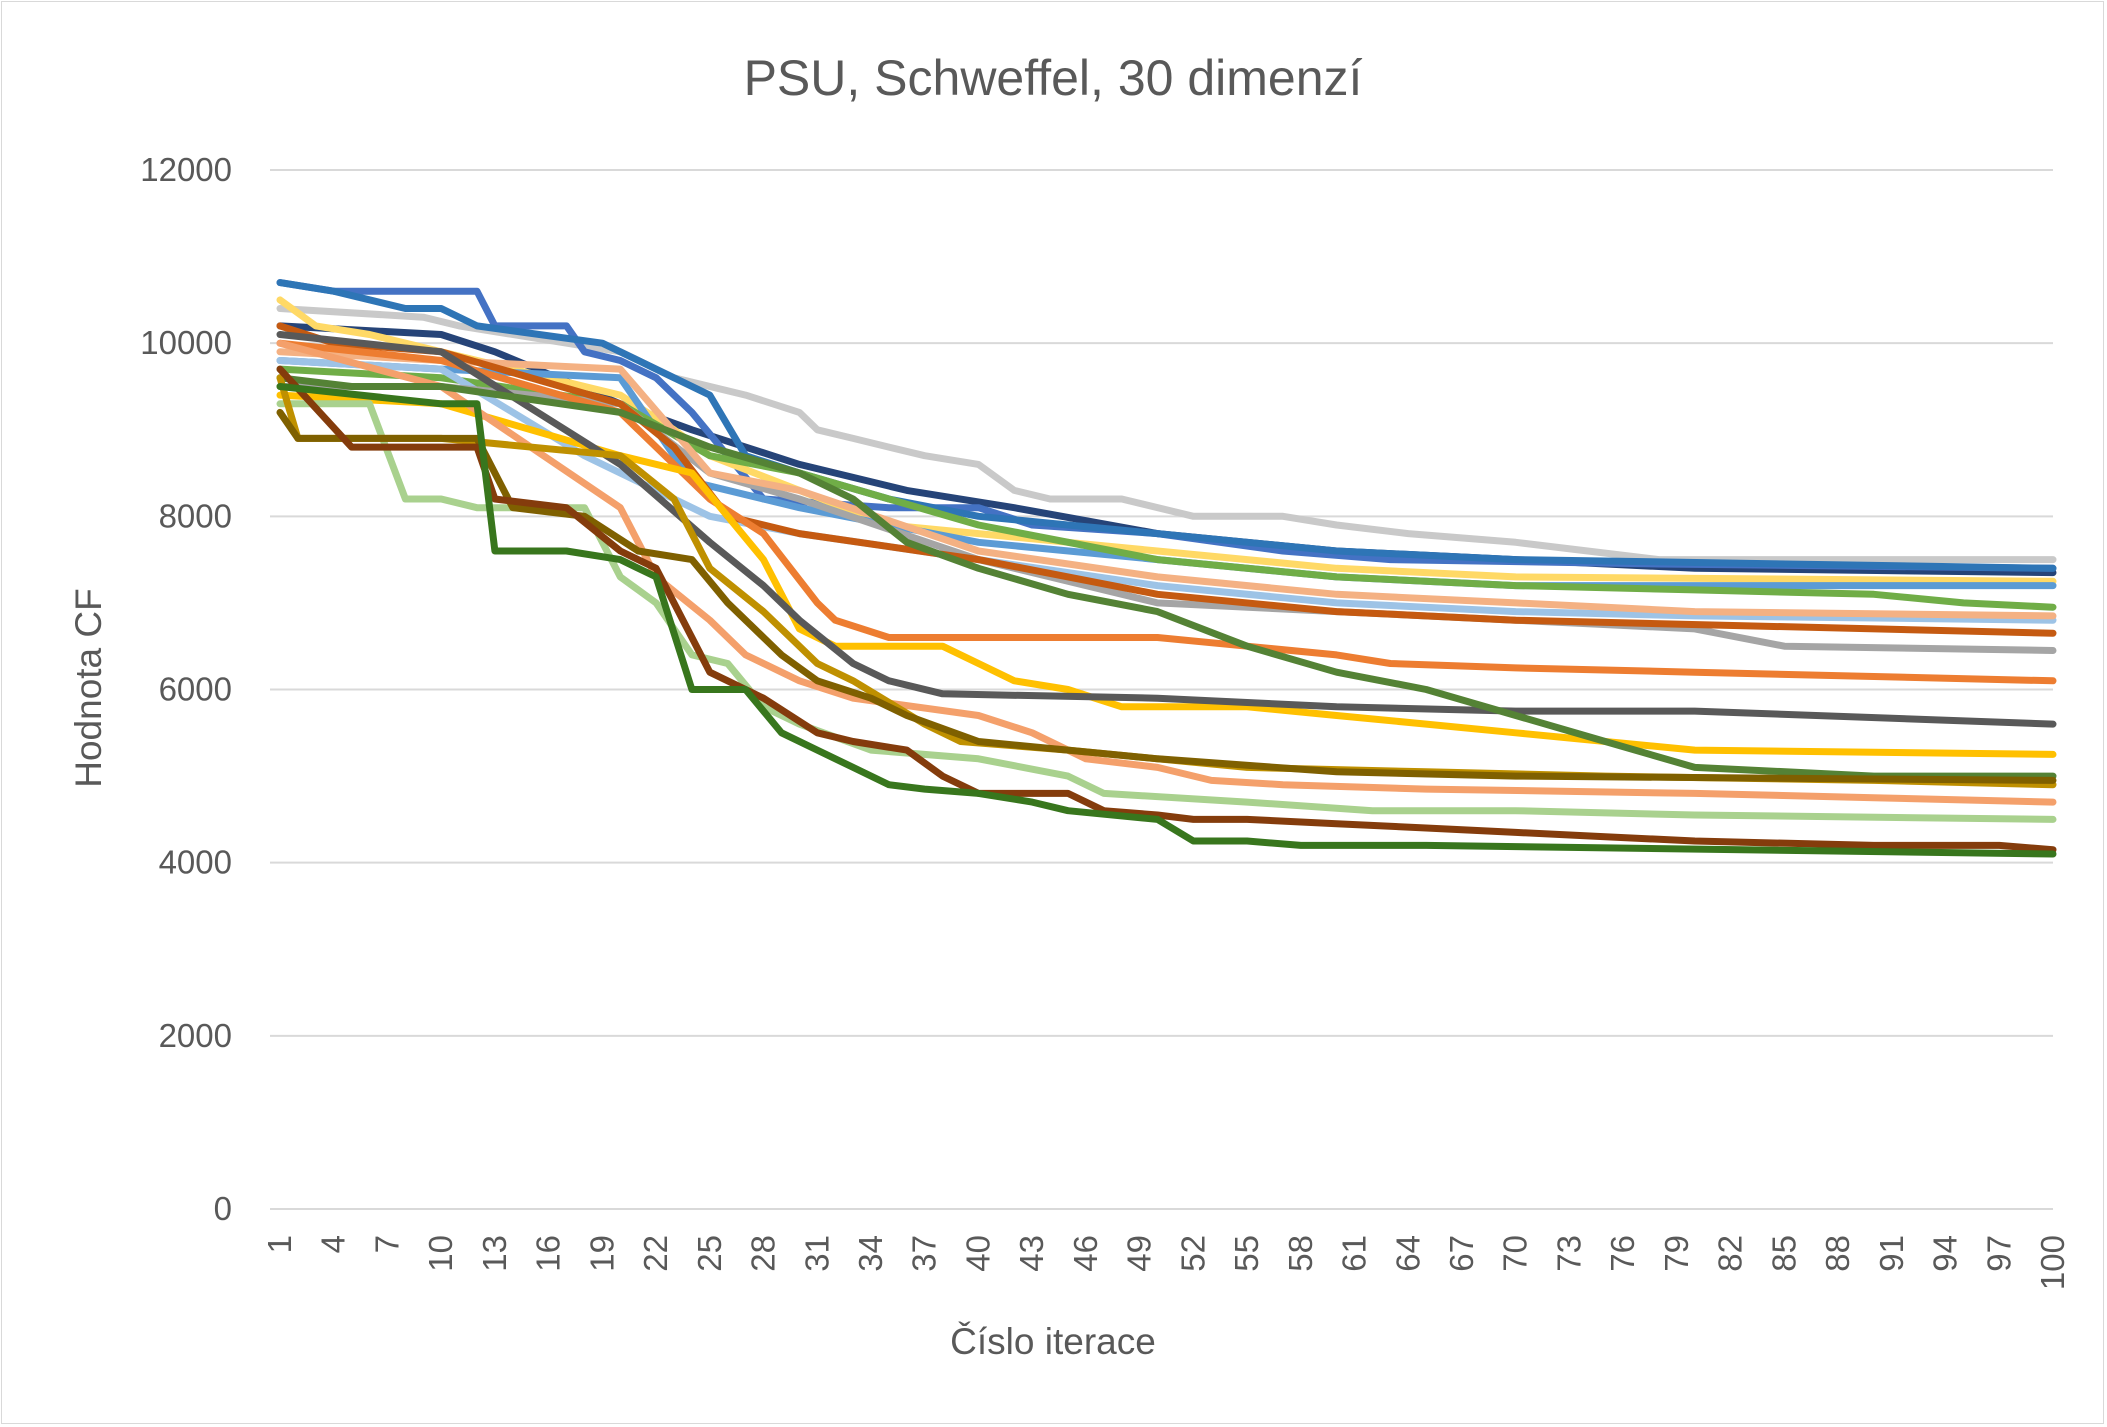 Image resolution: width=2107 pixels, height=1427 pixels. Describe the element at coordinates (195, 515) in the screenshot. I see `y-tick-label: 8000` at that location.